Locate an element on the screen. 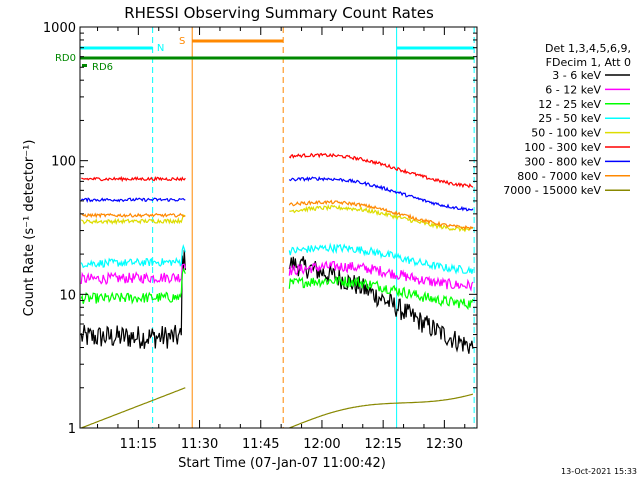 This screenshot has width=640, height=480. y-tick-label: 1000 is located at coordinates (59, 28).